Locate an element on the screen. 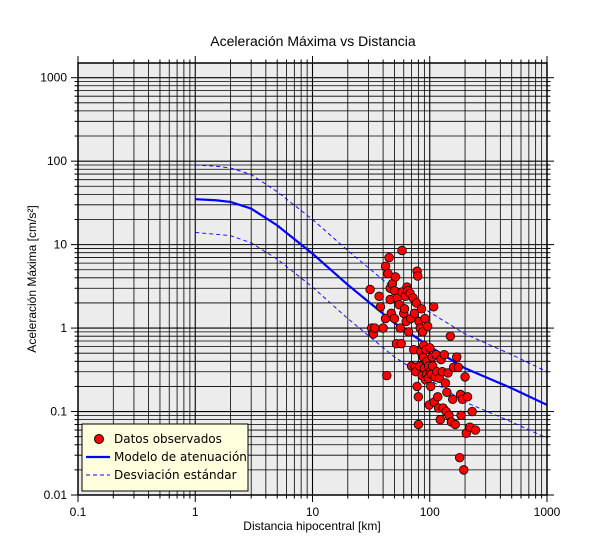 This screenshot has width=590, height=560. y-axis-label: Aceleración Máxima [cm/s²] is located at coordinates (32, 278).